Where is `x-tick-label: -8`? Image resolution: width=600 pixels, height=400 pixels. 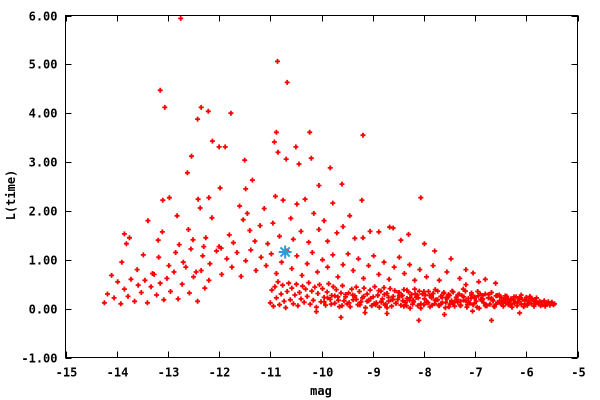 x-tick-label: -8 is located at coordinates (424, 373).